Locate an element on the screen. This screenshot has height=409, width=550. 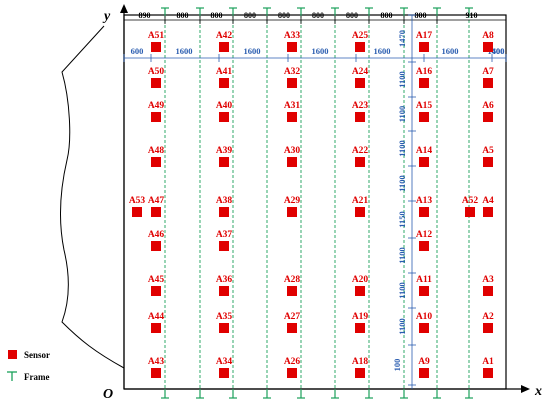
sensor-label: A26 is located at coordinates (292, 362).